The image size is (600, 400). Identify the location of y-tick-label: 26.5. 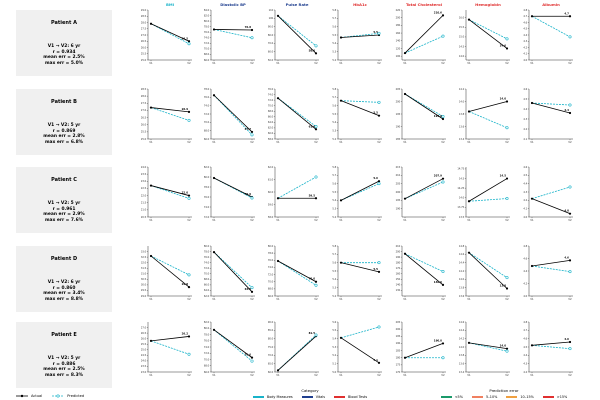
(144, 41).